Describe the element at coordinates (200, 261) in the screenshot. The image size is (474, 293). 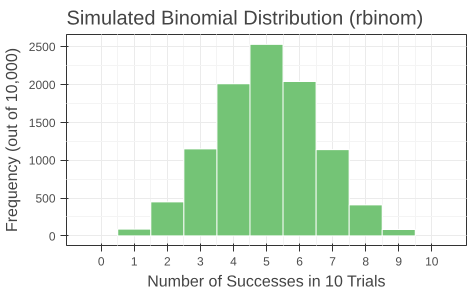
I see `x-tick-label: 3` at that location.